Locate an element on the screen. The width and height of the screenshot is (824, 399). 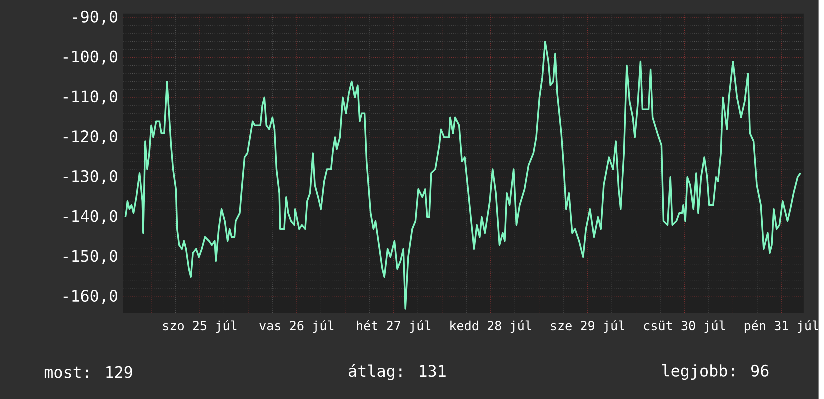
x-tick-label: sze 29 júl is located at coordinates (587, 326).